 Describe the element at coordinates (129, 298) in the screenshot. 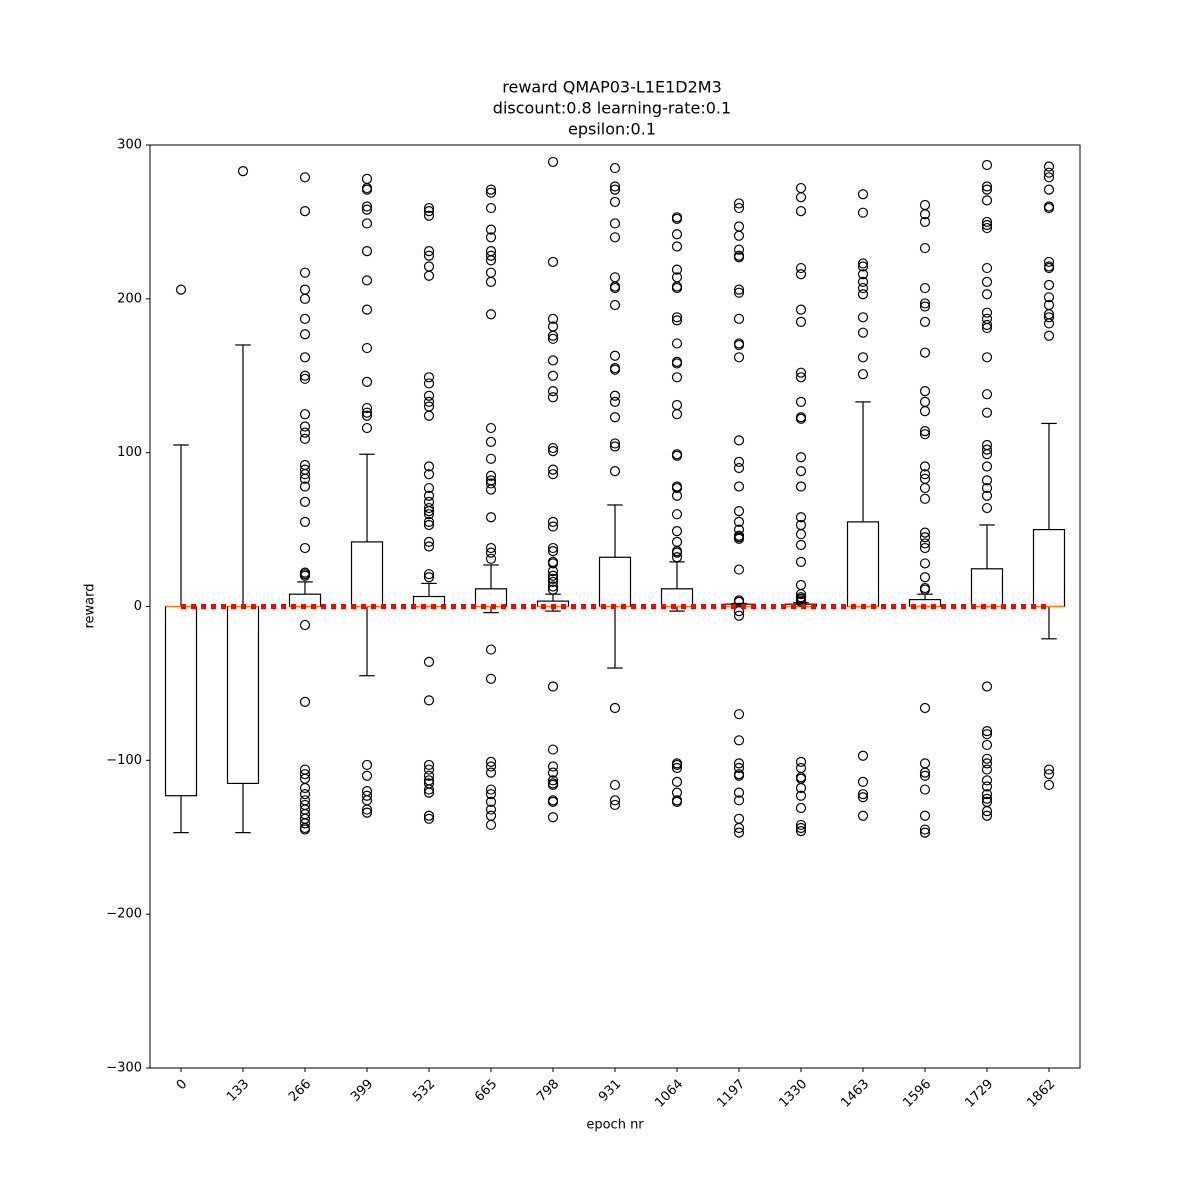

I see `y-tick-label: 200` at that location.